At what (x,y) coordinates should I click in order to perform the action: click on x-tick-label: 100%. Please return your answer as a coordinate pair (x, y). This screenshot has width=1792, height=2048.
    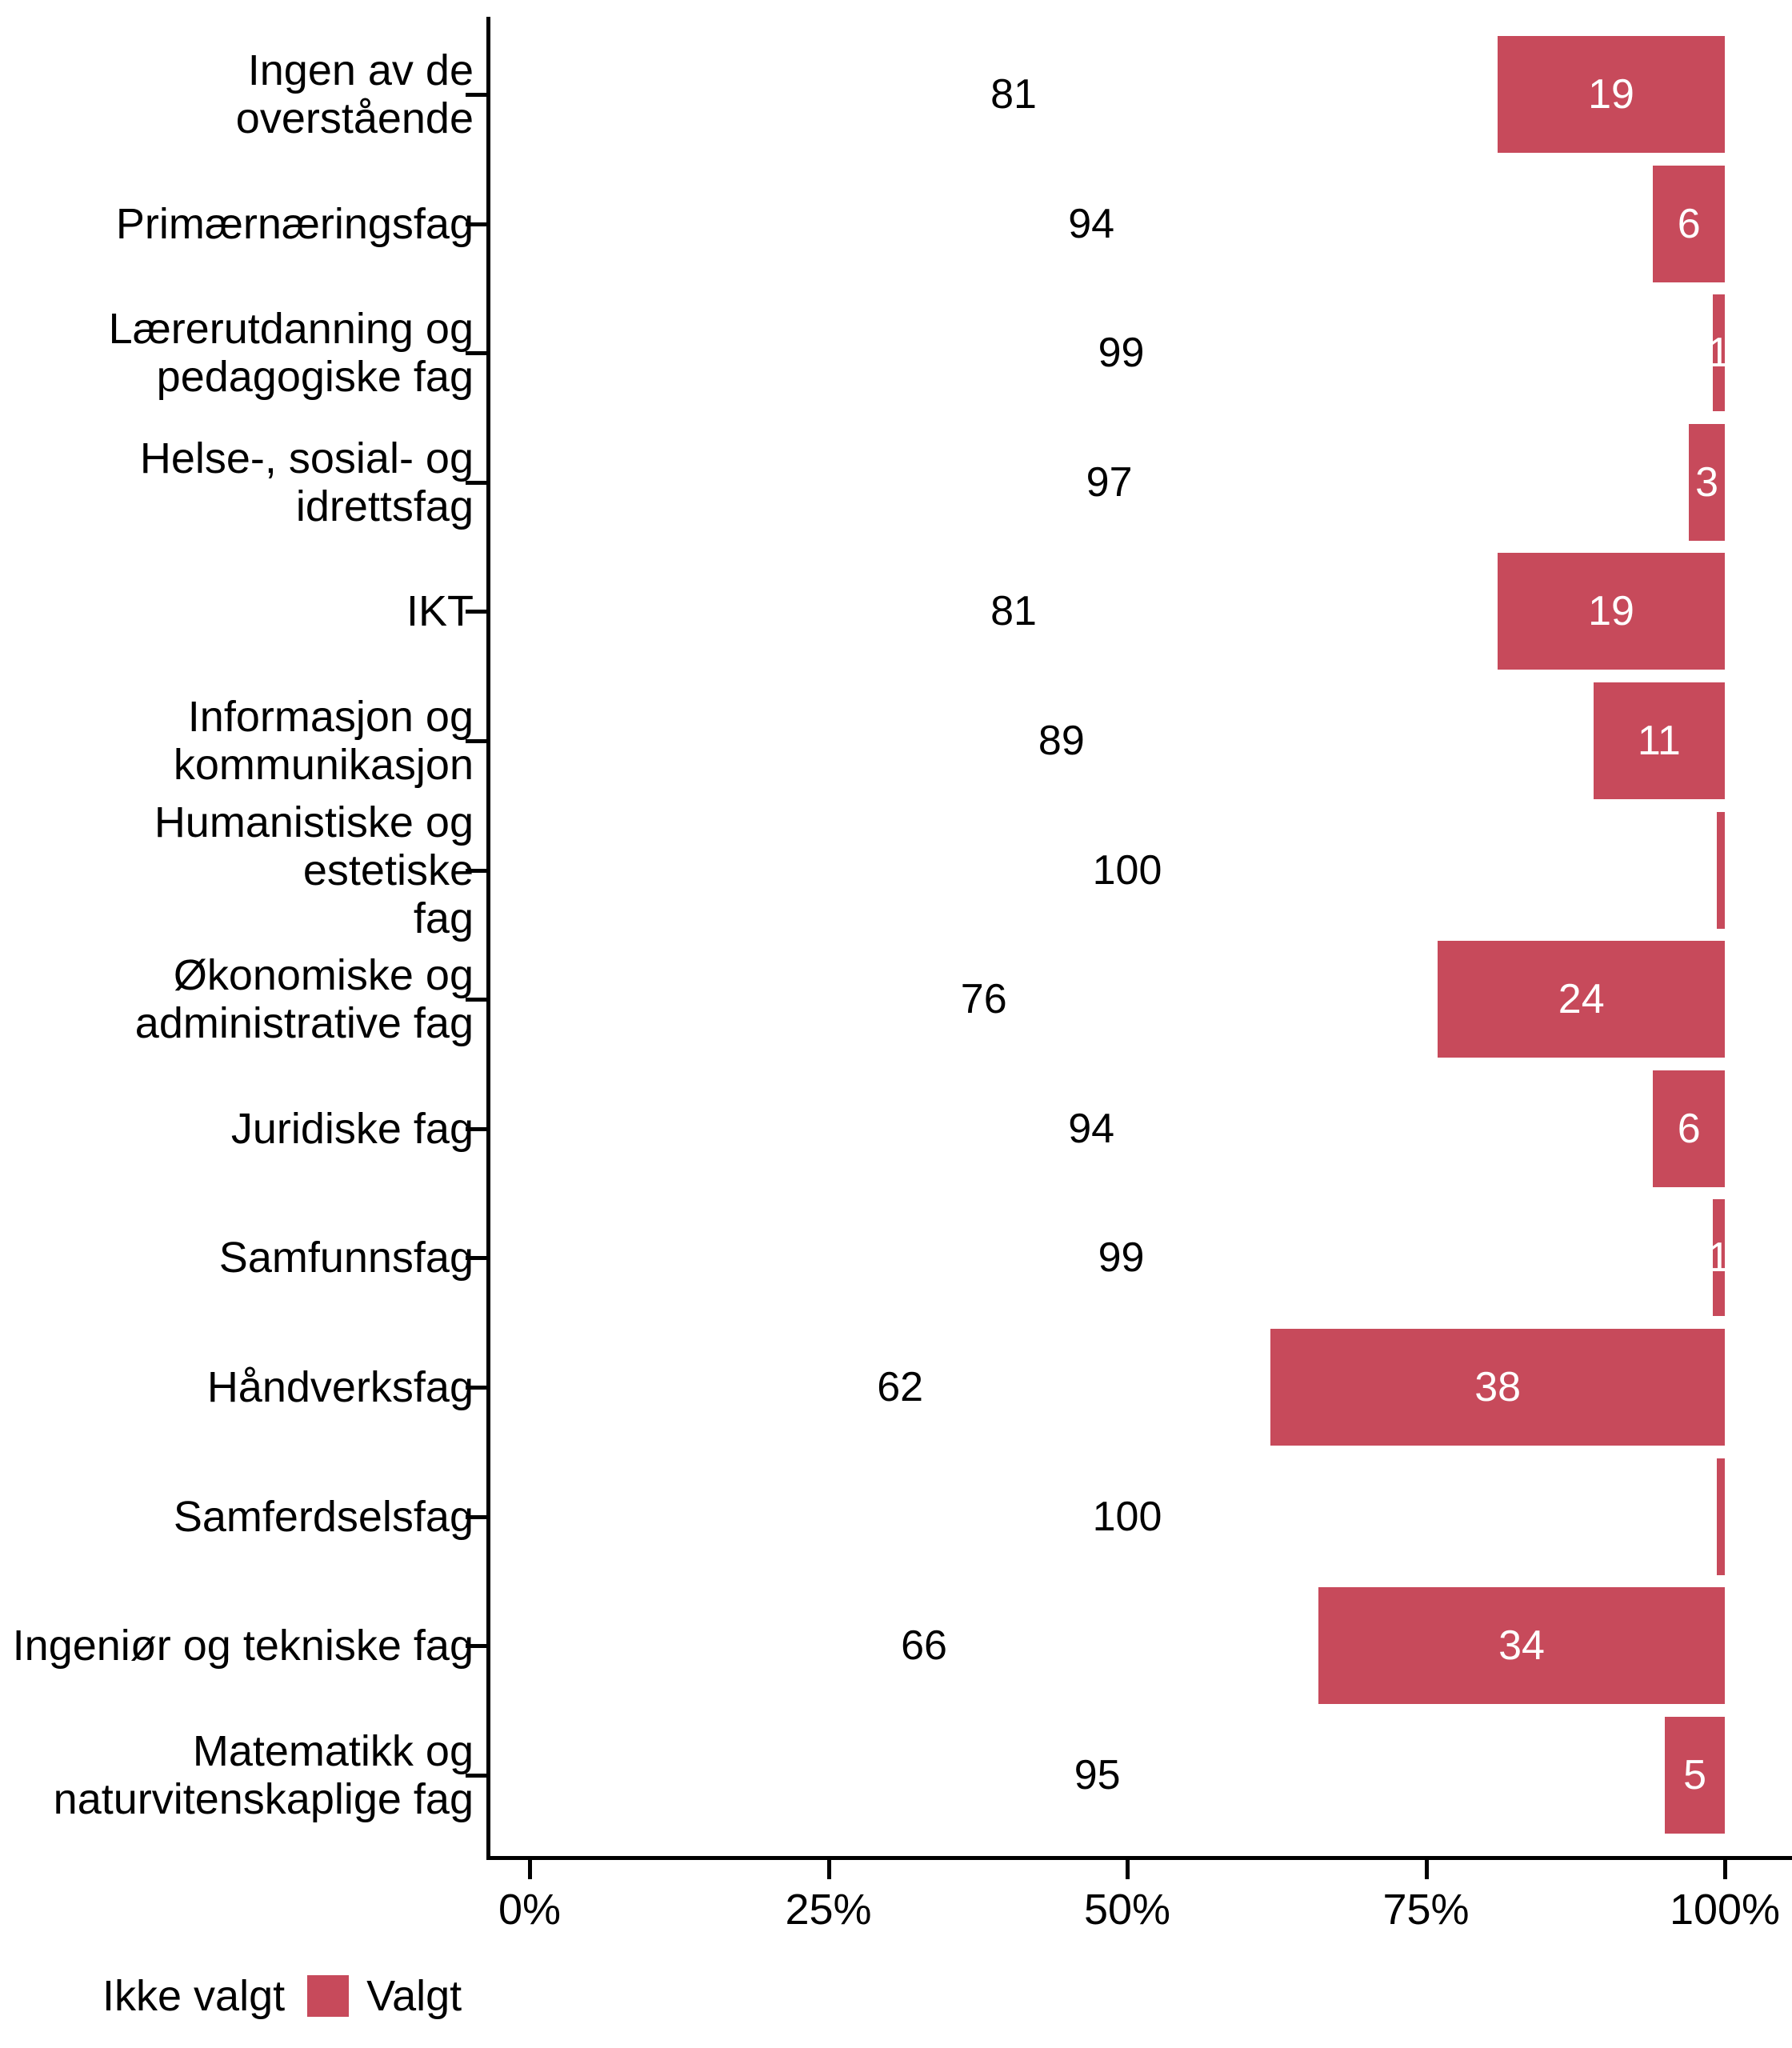
    Looking at the image, I should click on (1725, 1910).